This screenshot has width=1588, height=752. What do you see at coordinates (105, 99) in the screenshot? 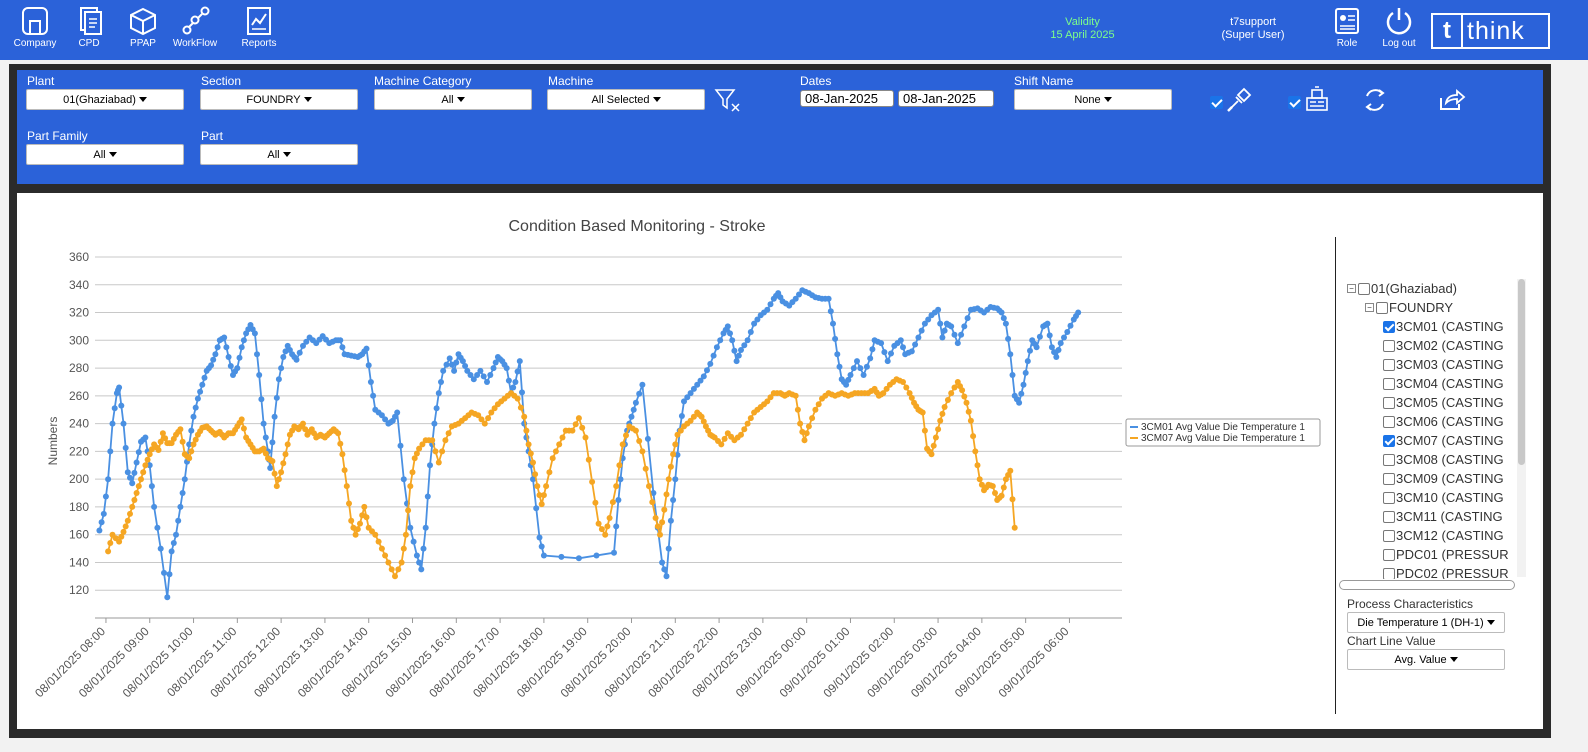
I see `plant-select: 01(Ghaziabad)` at bounding box center [105, 99].